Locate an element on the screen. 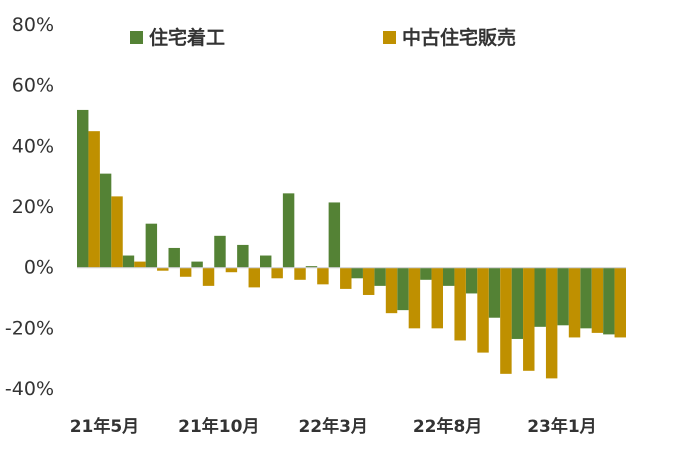  y-tick-label: 80% is located at coordinates (33, 25).